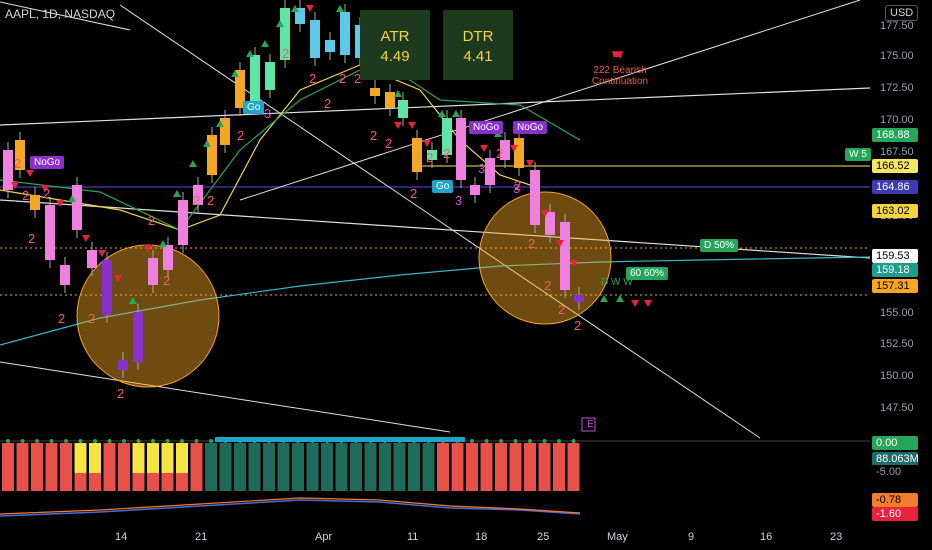 This screenshot has width=932, height=550. Describe the element at coordinates (902, 13) in the screenshot. I see `currency-button: USD` at that location.